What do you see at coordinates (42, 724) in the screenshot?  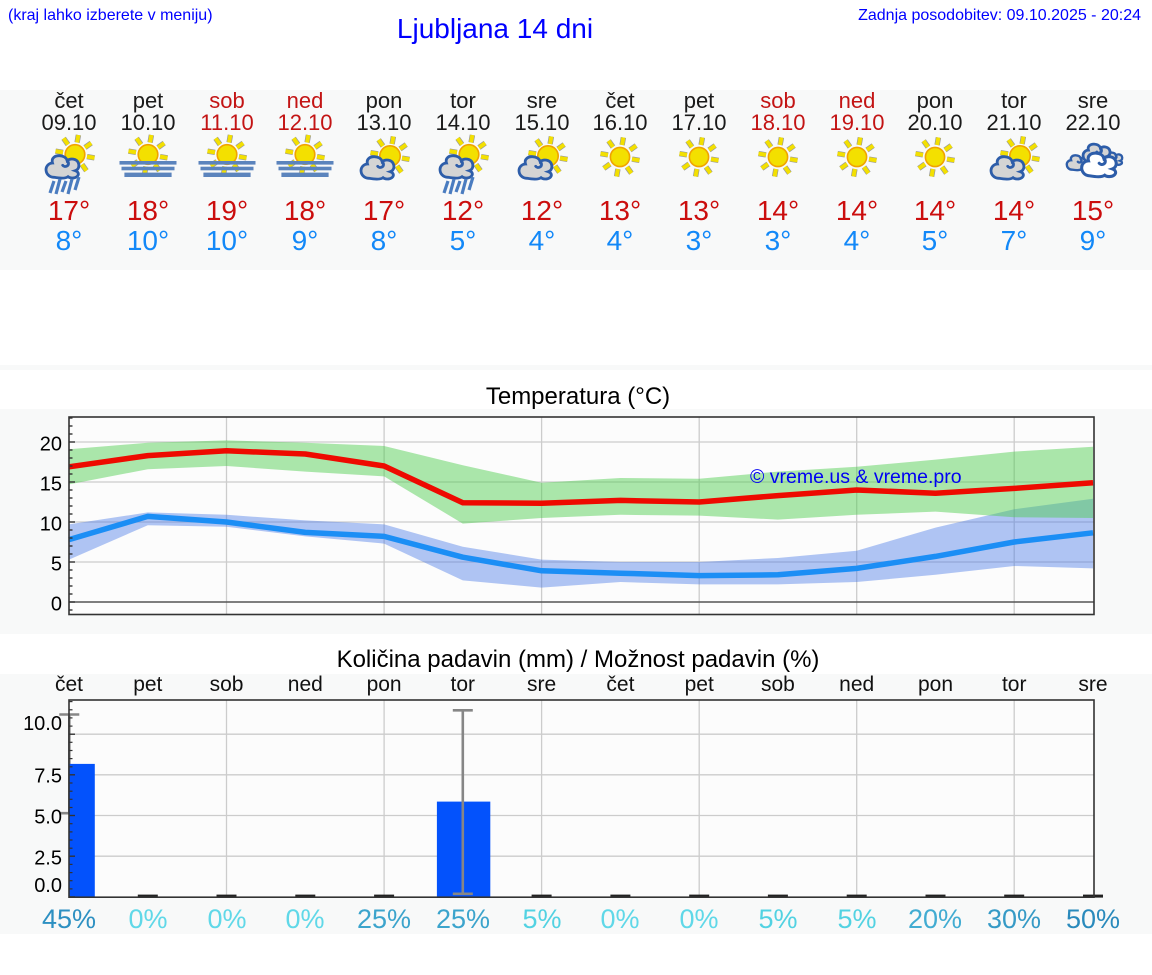 I see `svg-text: 10.0` at bounding box center [42, 724].